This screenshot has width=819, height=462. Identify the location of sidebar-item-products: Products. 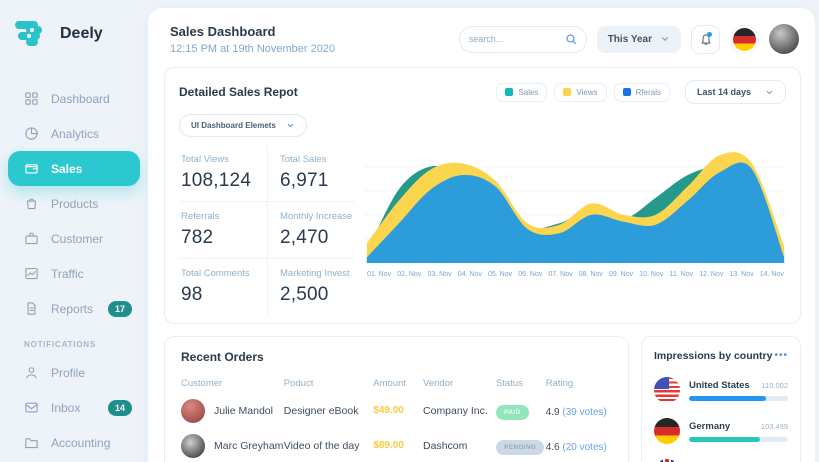
(74, 203).